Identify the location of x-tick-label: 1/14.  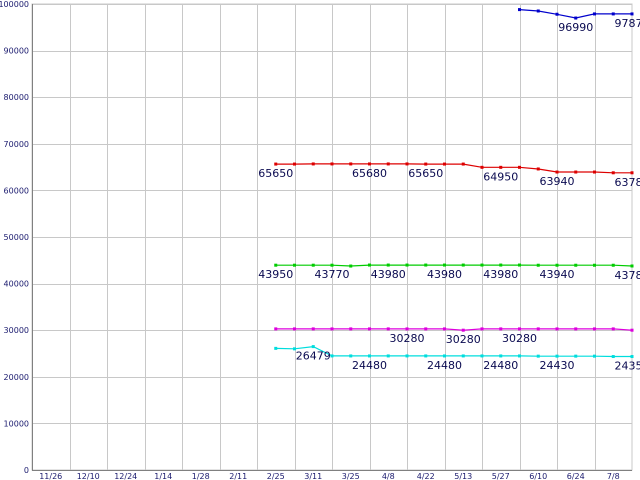
(163, 476).